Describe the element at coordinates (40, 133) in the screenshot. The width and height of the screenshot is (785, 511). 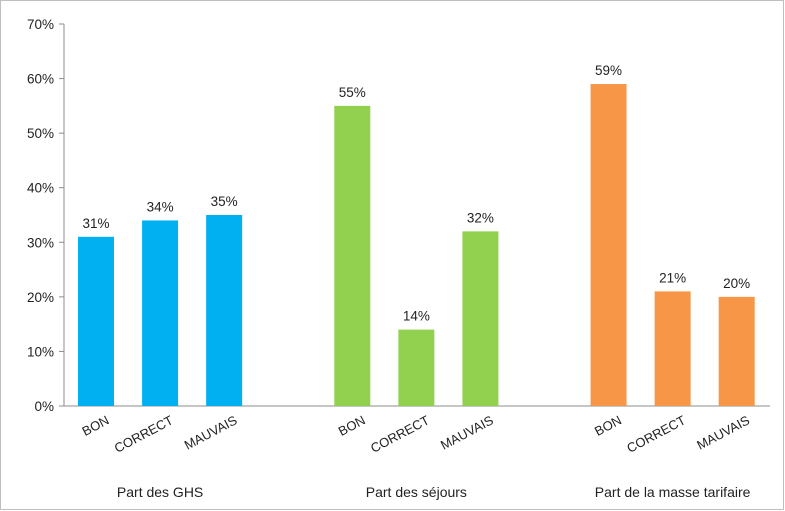
I see `y-tick-label: 50%` at that location.